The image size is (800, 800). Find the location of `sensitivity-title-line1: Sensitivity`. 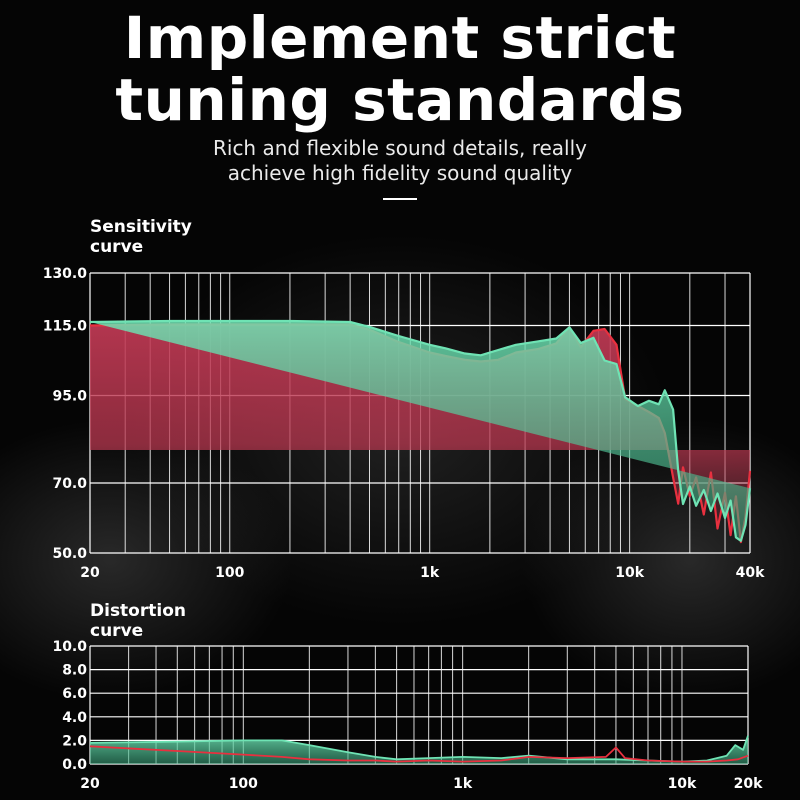

sensitivity-title-line1: Sensitivity is located at coordinates (141, 227).